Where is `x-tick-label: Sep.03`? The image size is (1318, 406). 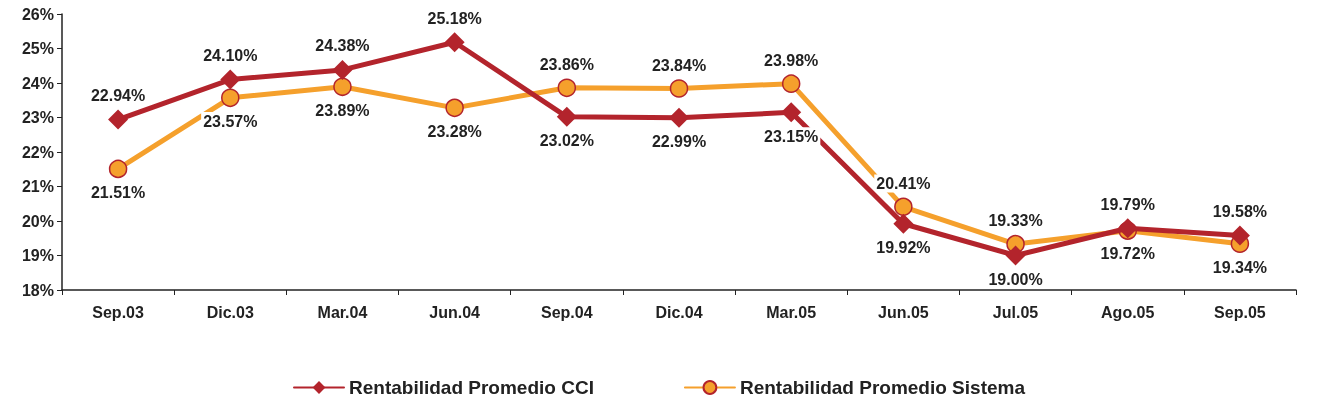 x-tick-label: Sep.03 is located at coordinates (118, 312).